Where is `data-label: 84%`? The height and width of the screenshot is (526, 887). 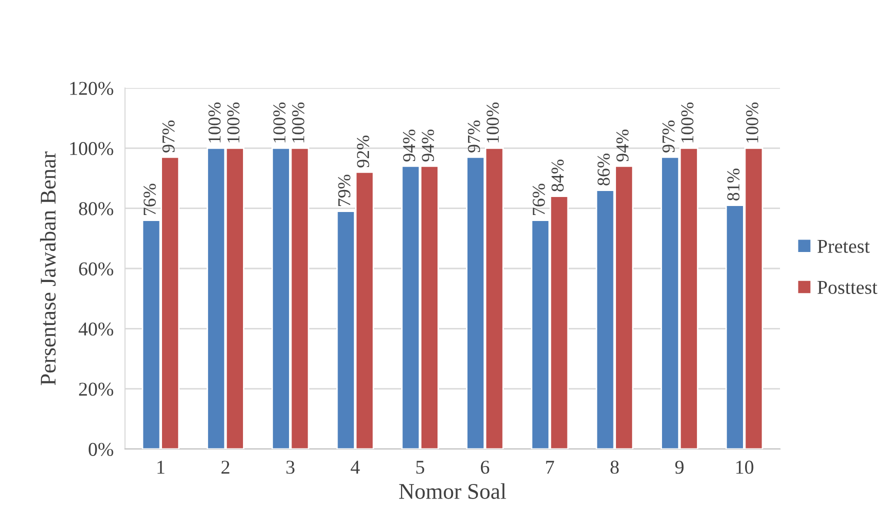 data-label: 84% is located at coordinates (558, 176).